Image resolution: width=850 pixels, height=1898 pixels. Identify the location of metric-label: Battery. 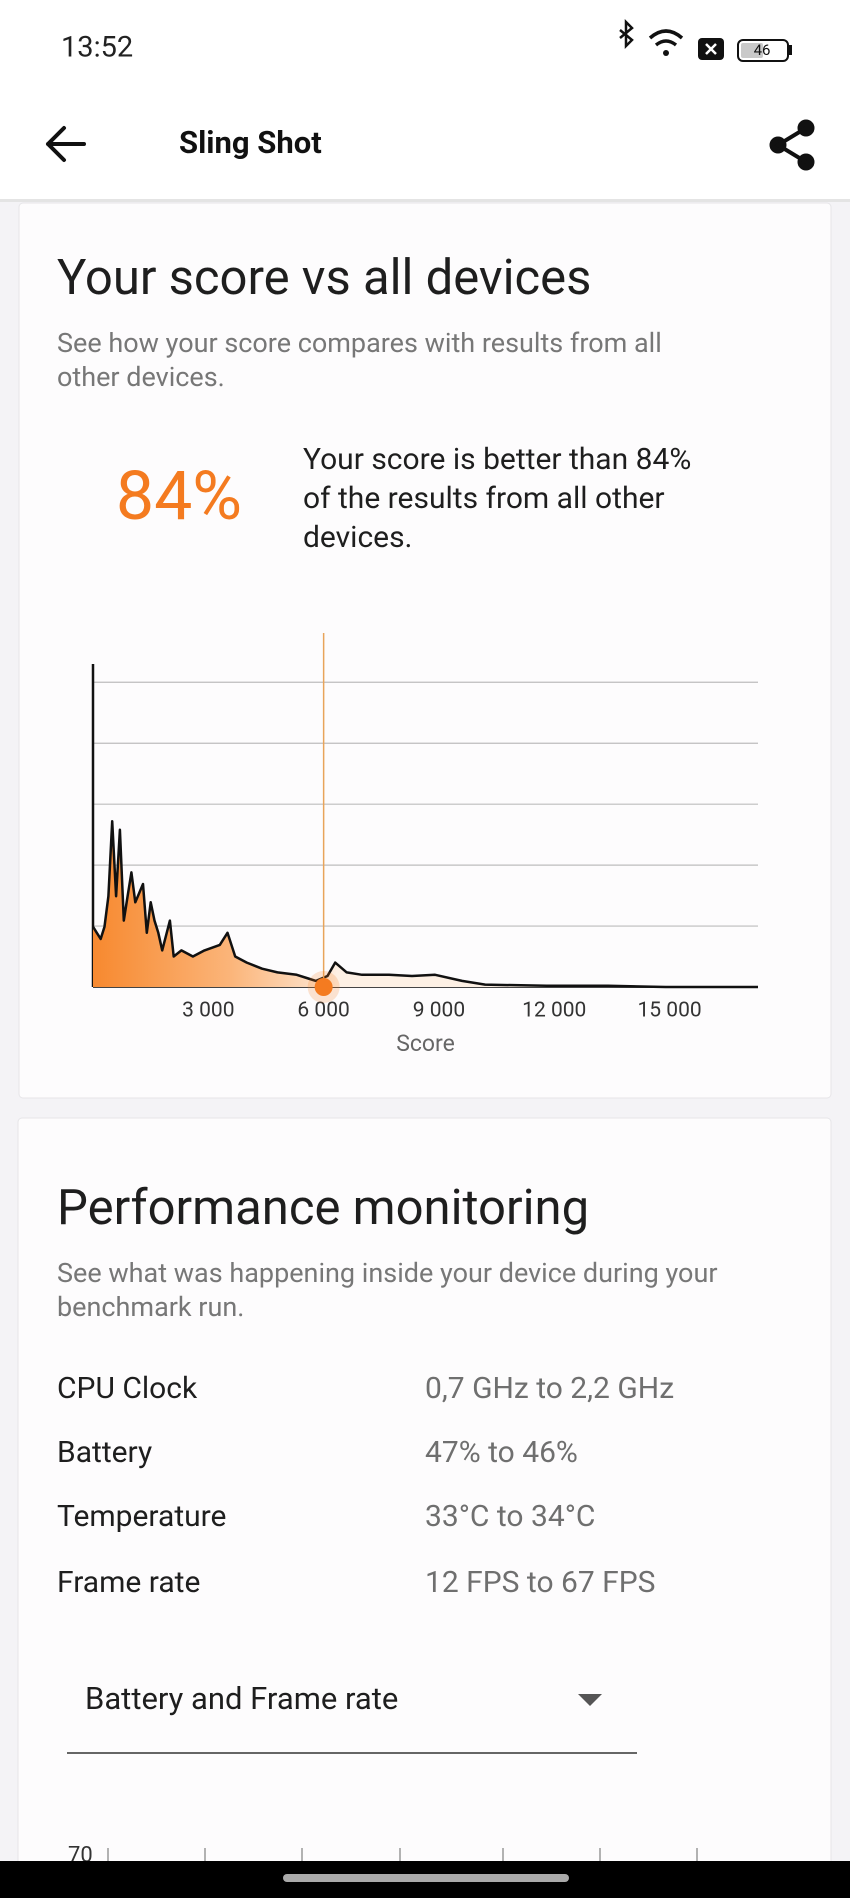
(104, 1452).